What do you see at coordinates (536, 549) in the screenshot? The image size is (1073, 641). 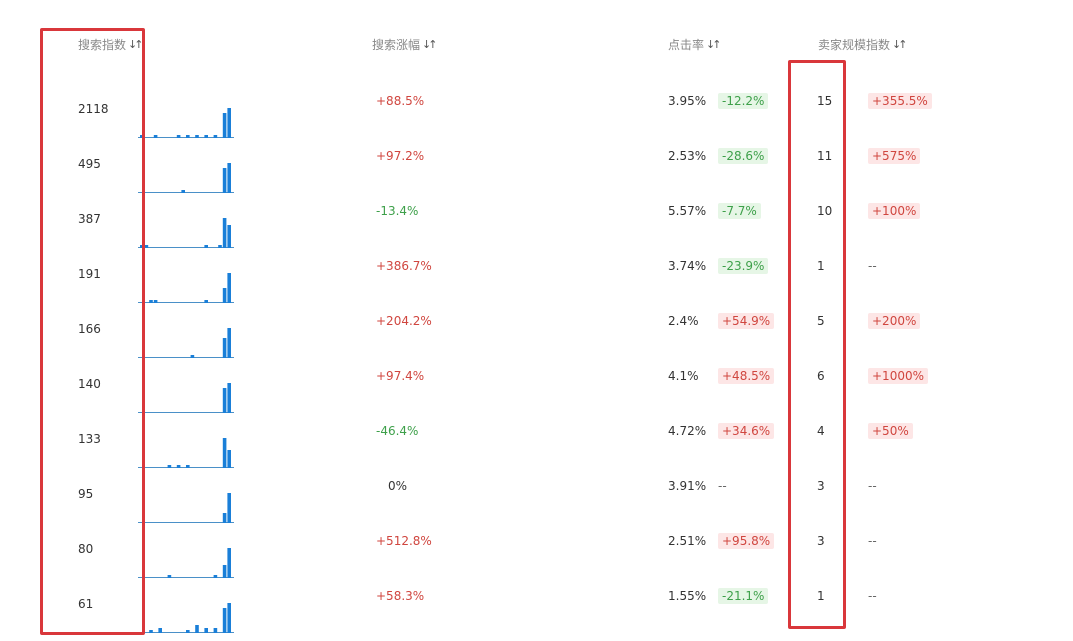 I see `table-row: 80 +512.8% 2.51% +95.8% 3 --` at bounding box center [536, 549].